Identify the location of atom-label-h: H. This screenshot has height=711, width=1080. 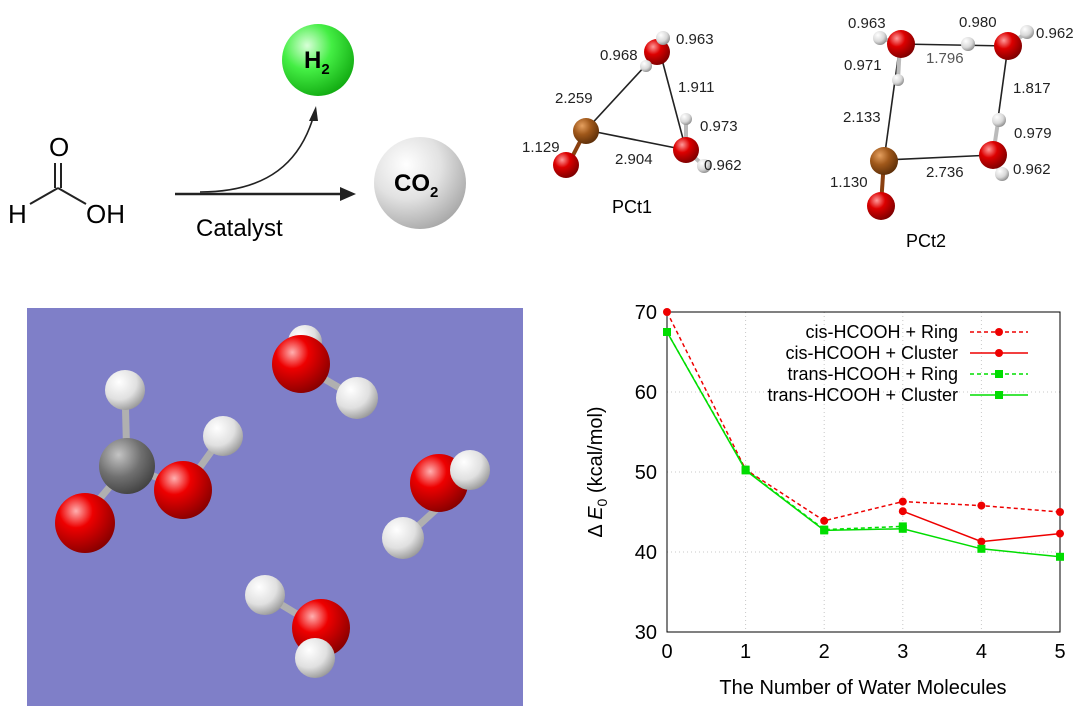
(17, 214).